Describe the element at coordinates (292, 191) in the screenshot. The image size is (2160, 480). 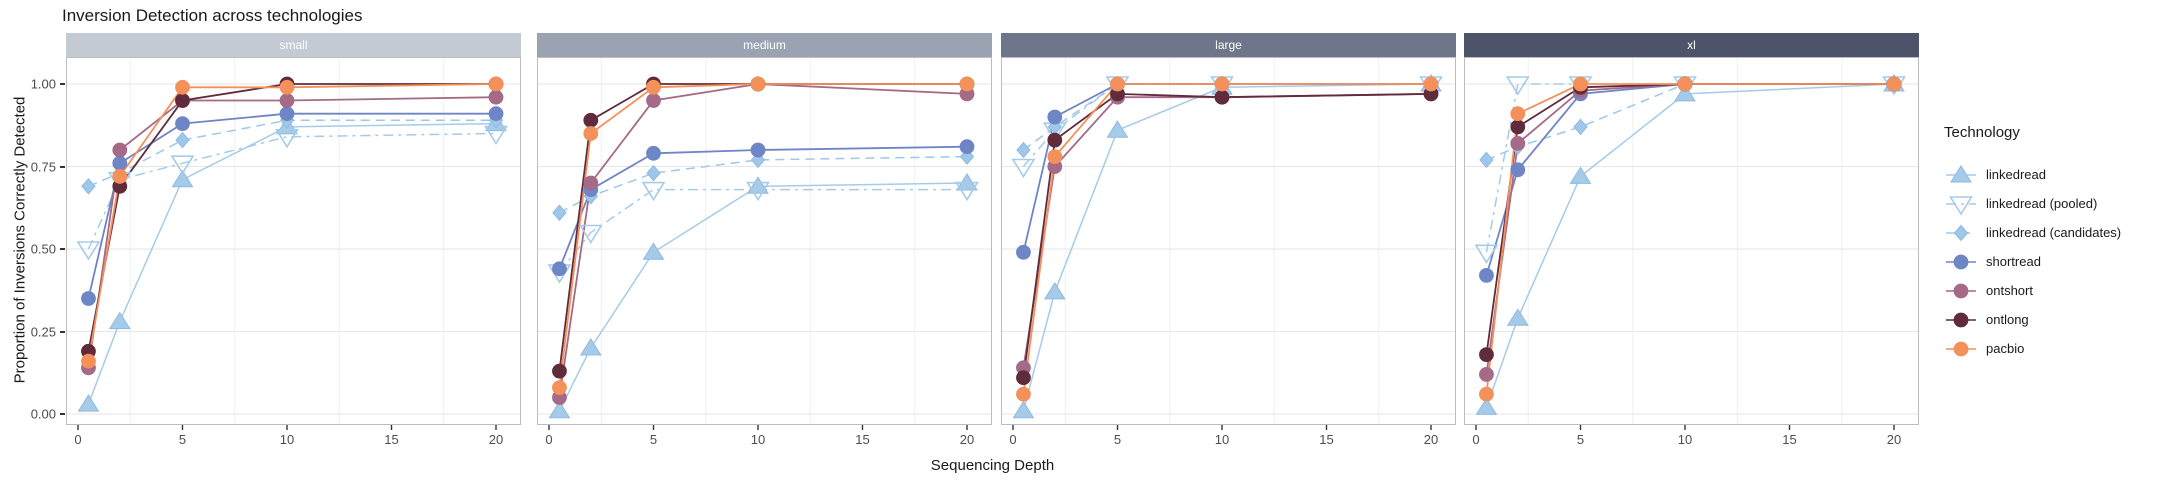
I see `linkedread (pooled)-line` at that location.